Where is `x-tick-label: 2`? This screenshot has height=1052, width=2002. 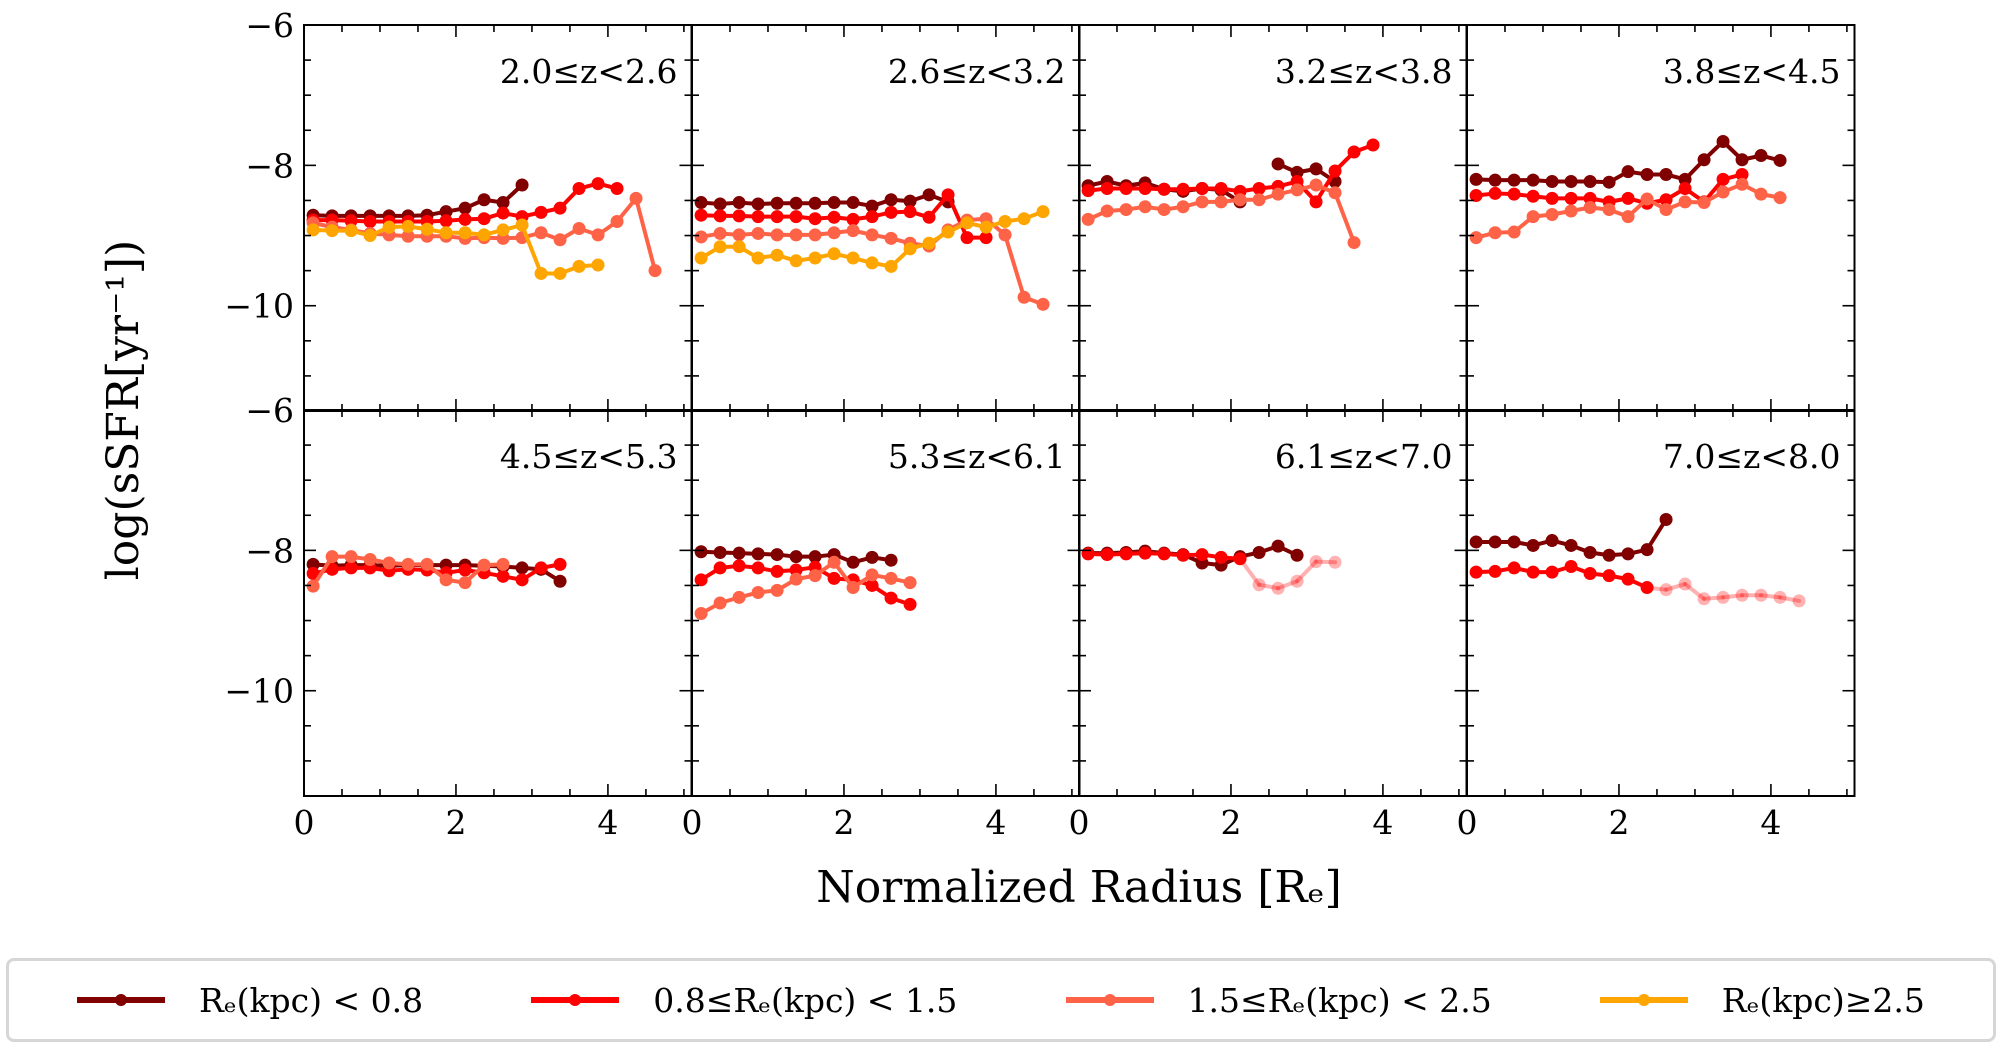 x-tick-label: 2 is located at coordinates (843, 822).